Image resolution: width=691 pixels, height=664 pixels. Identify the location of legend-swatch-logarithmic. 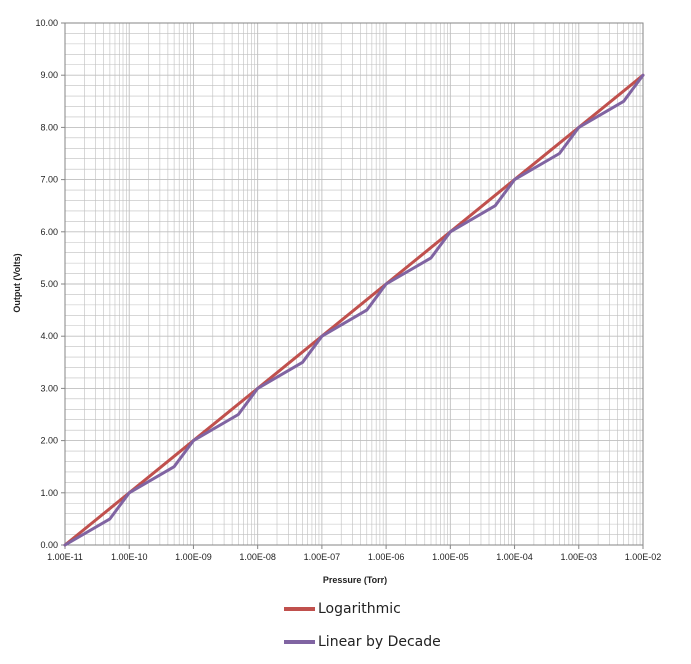
(299, 609).